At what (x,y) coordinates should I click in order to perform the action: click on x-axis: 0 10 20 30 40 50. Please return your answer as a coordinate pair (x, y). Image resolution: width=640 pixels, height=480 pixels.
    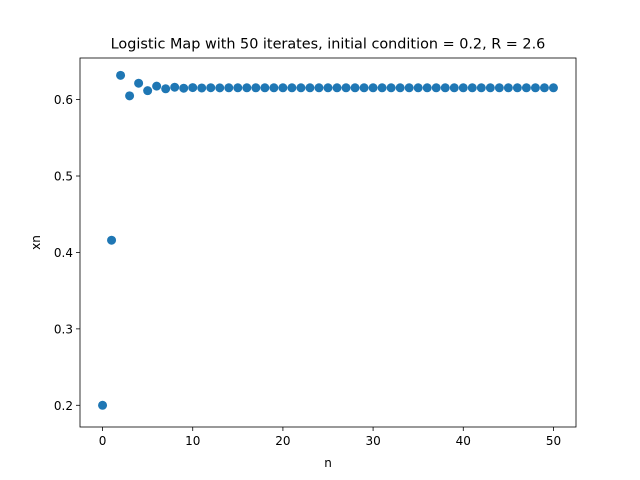
    Looking at the image, I should click on (330, 437).